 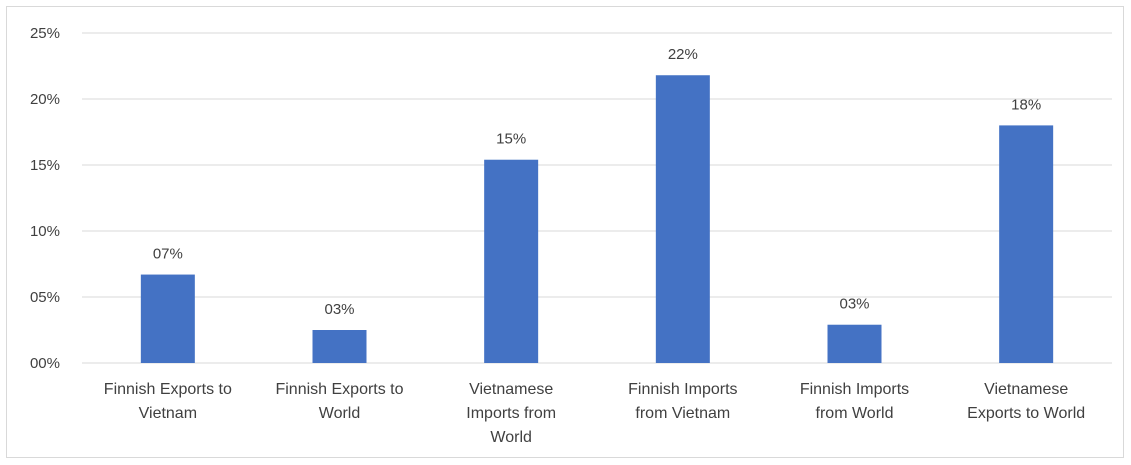 What do you see at coordinates (854, 401) in the screenshot?
I see `category-label: Finnish Imports from World` at bounding box center [854, 401].